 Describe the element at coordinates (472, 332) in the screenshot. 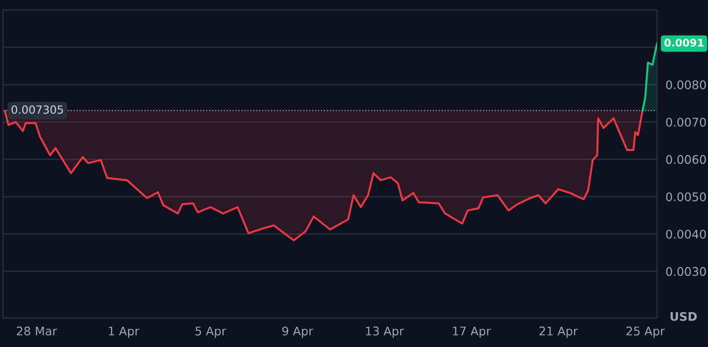

I see `x-tick-label: 17 Apr` at that location.